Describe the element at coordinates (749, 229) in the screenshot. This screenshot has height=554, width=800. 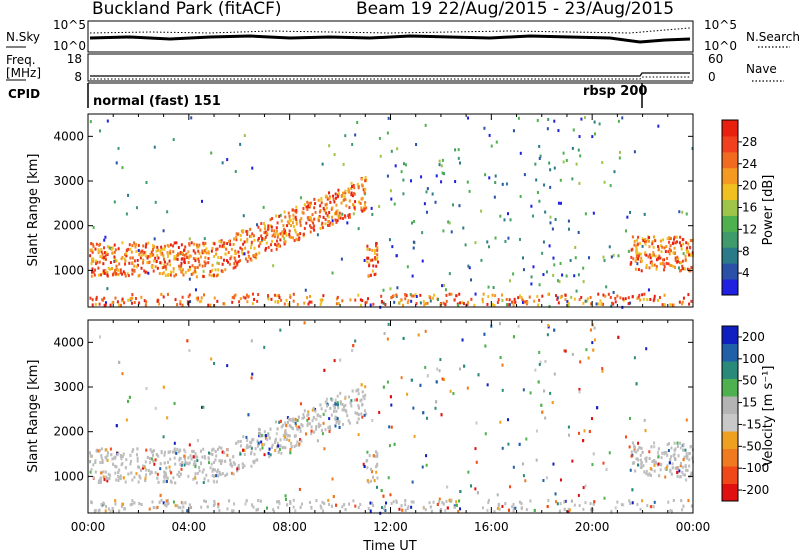
I see `colorbar-tick-label: 12` at that location.